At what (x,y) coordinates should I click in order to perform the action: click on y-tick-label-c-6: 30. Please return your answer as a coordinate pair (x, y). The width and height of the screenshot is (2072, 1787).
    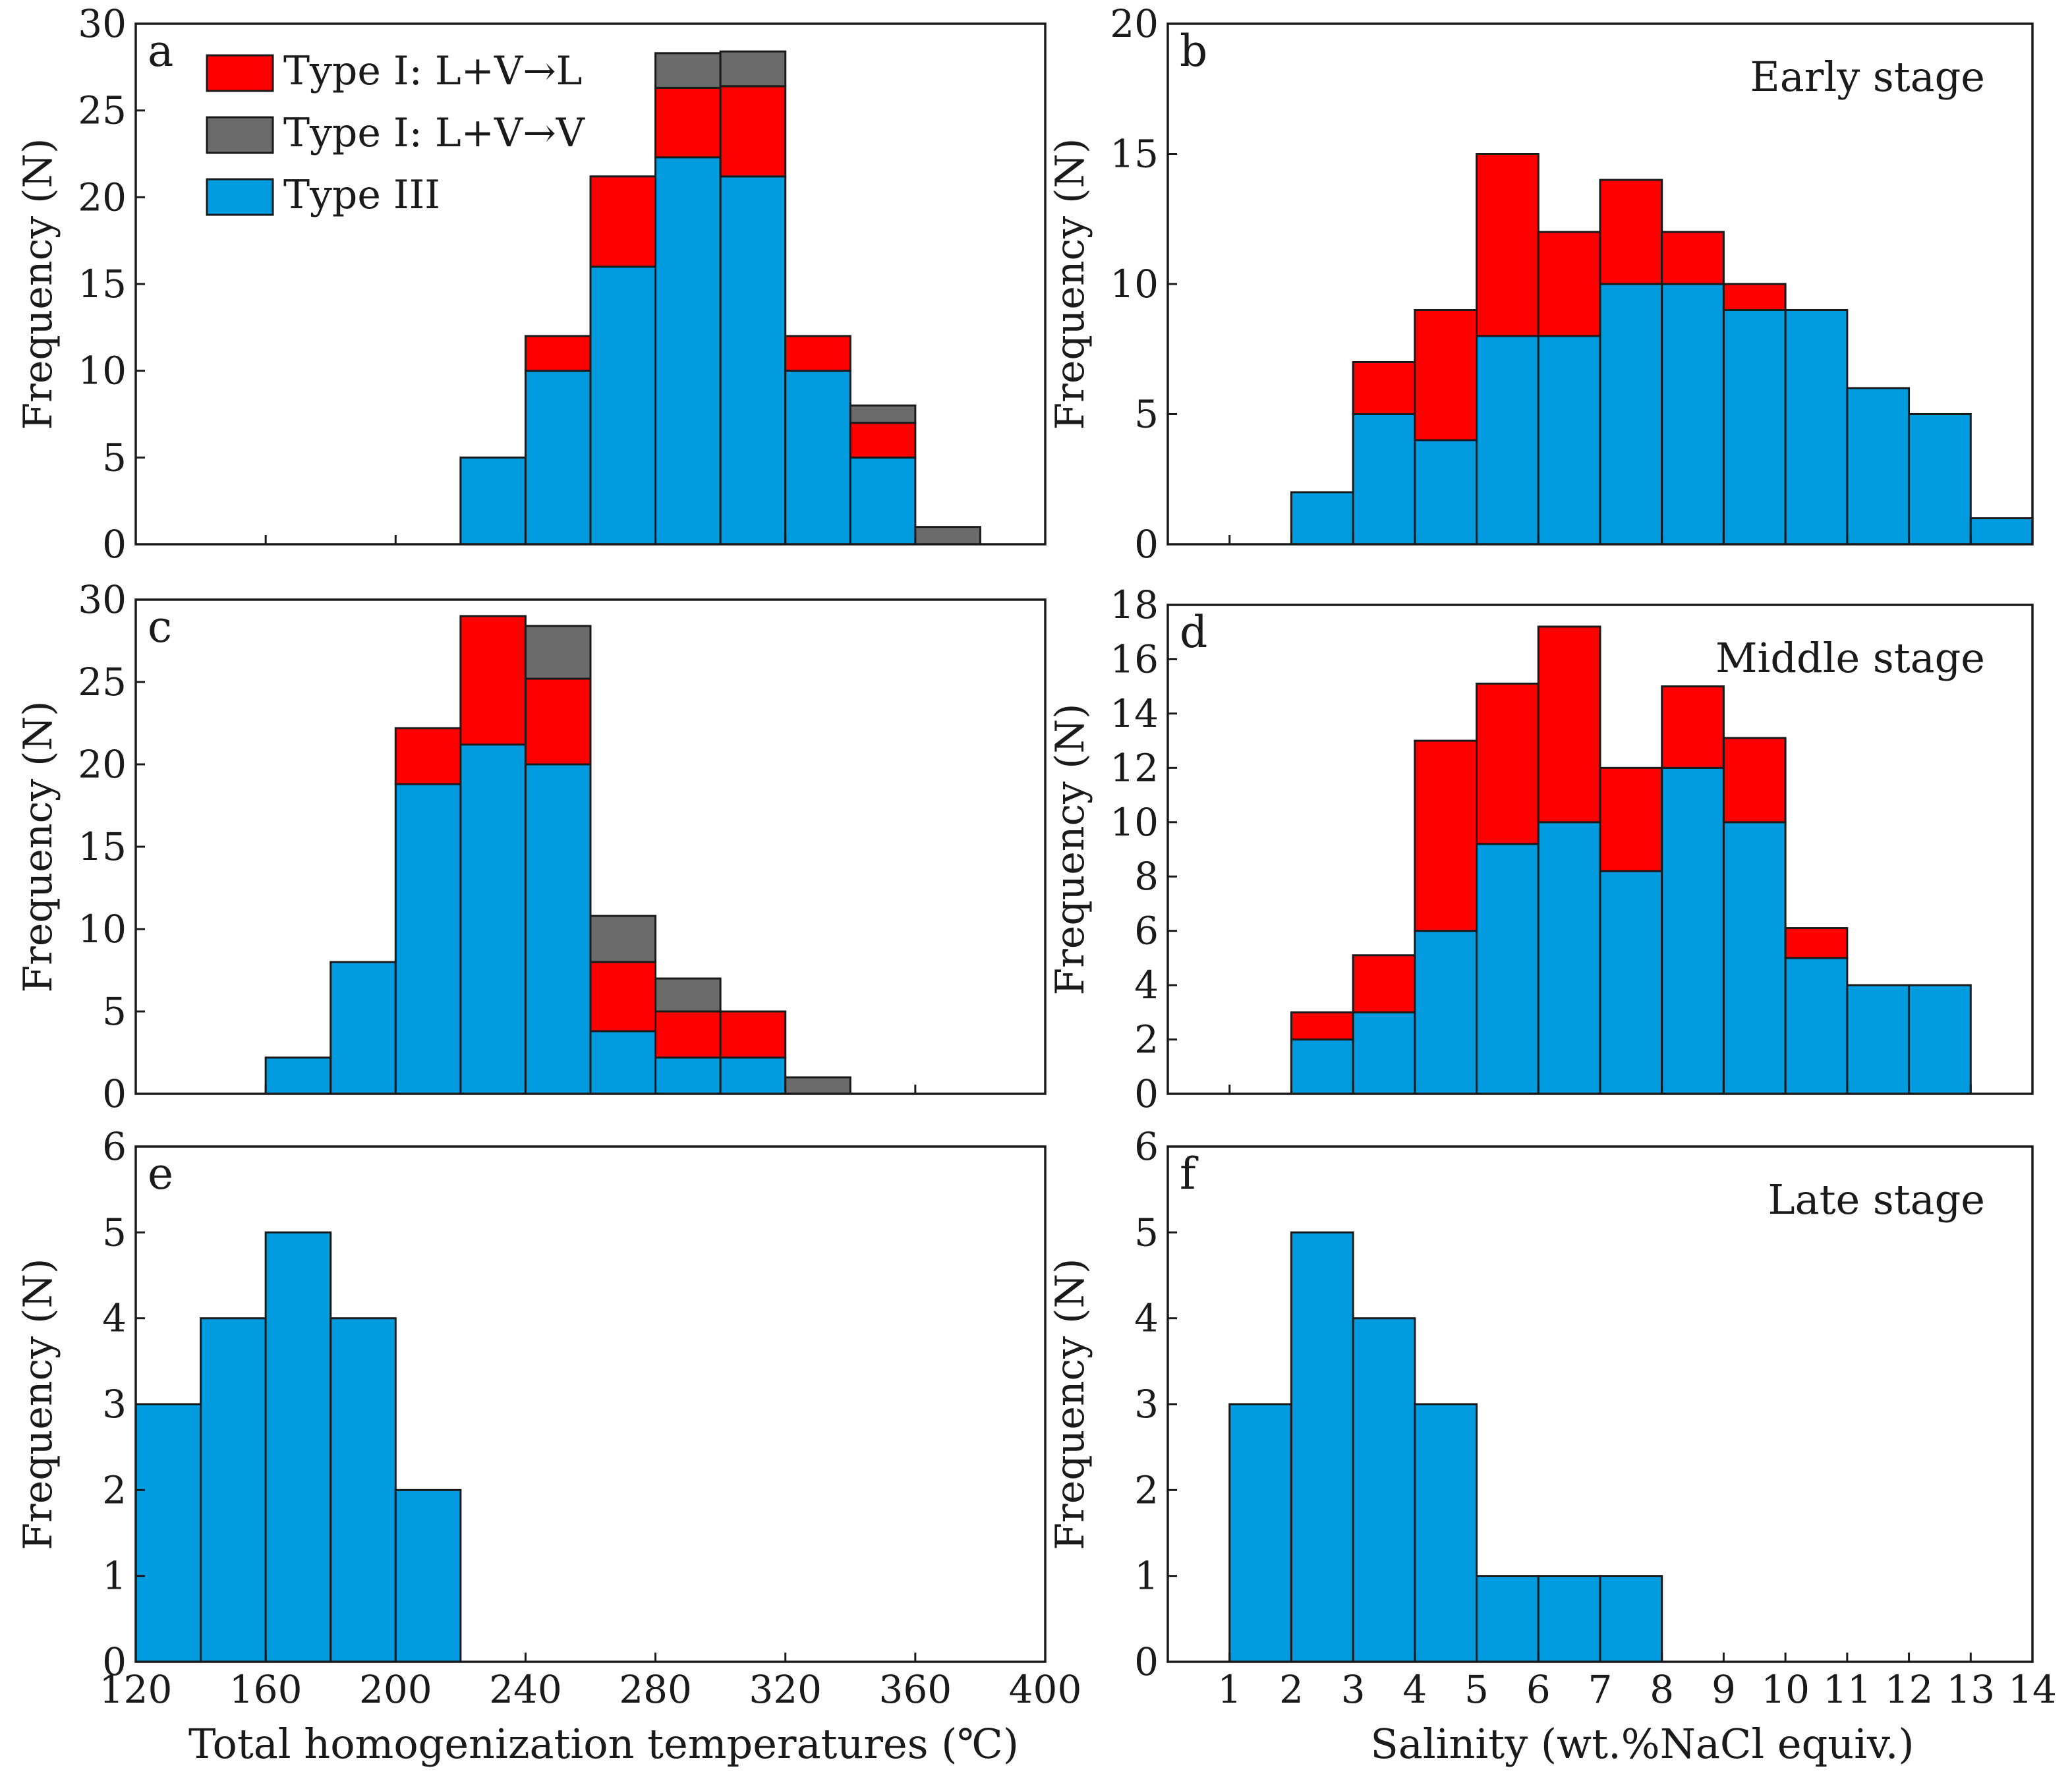
    Looking at the image, I should click on (102, 599).